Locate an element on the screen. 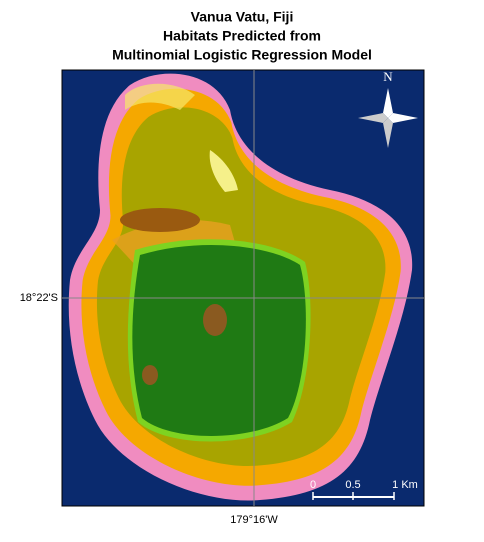 Image resolution: width=484 pixels, height=542 pixels. scale-label: 0.5 is located at coordinates (352, 485).